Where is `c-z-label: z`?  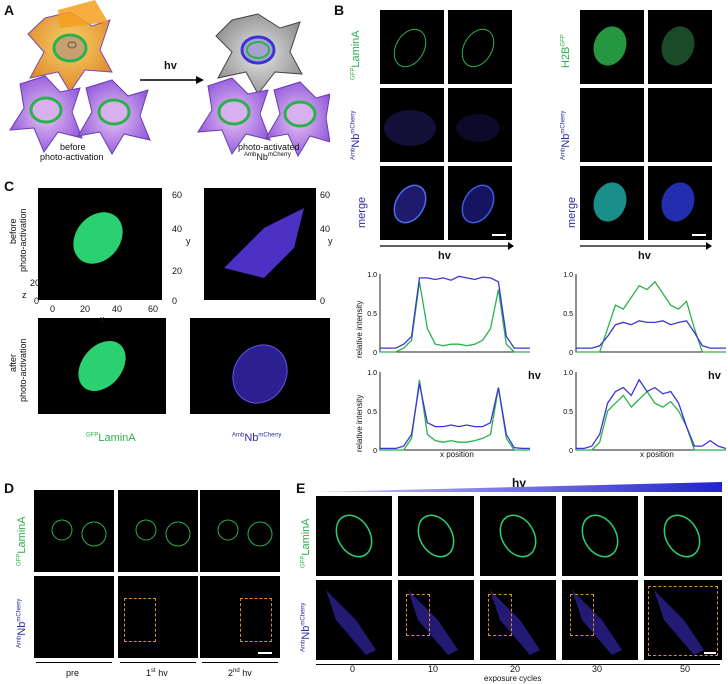
c-z-label: z is located at coordinates (24, 295).